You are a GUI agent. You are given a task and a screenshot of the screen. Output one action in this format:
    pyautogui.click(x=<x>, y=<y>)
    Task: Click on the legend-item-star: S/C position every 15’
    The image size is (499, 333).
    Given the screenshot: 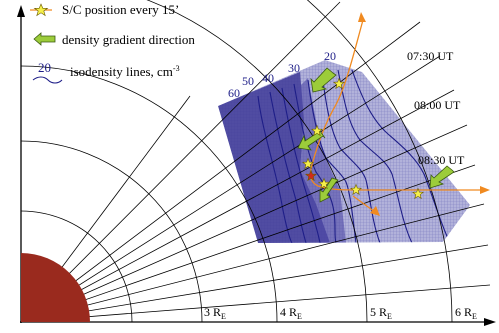 What is the action you would take?
    pyautogui.click(x=104, y=9)
    